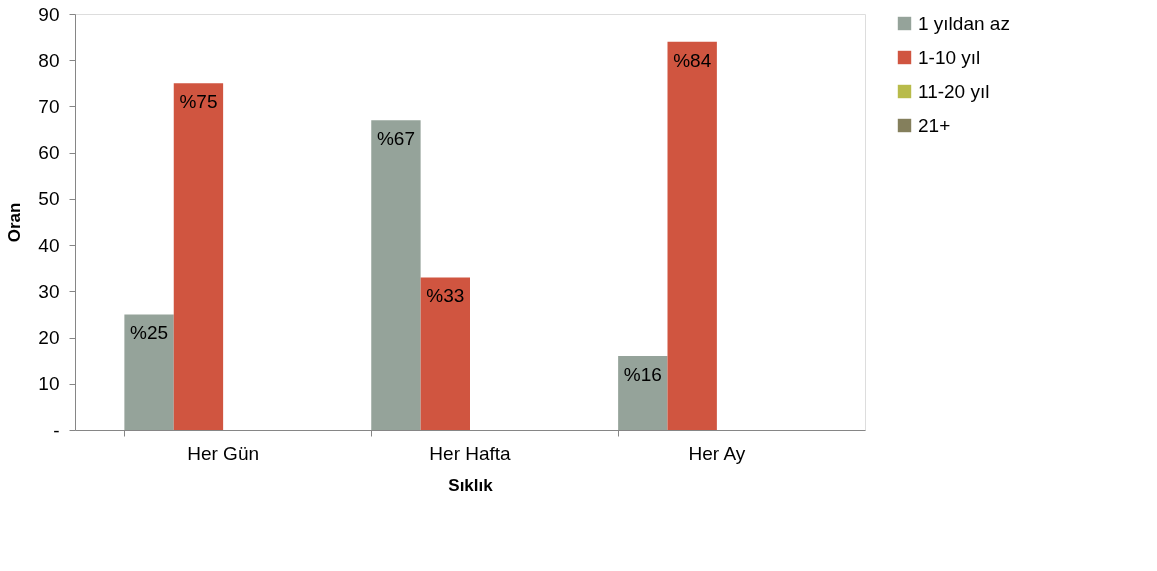 The width and height of the screenshot is (1157, 571). Describe the element at coordinates (56, 430) in the screenshot. I see `y-tick-label: -` at that location.